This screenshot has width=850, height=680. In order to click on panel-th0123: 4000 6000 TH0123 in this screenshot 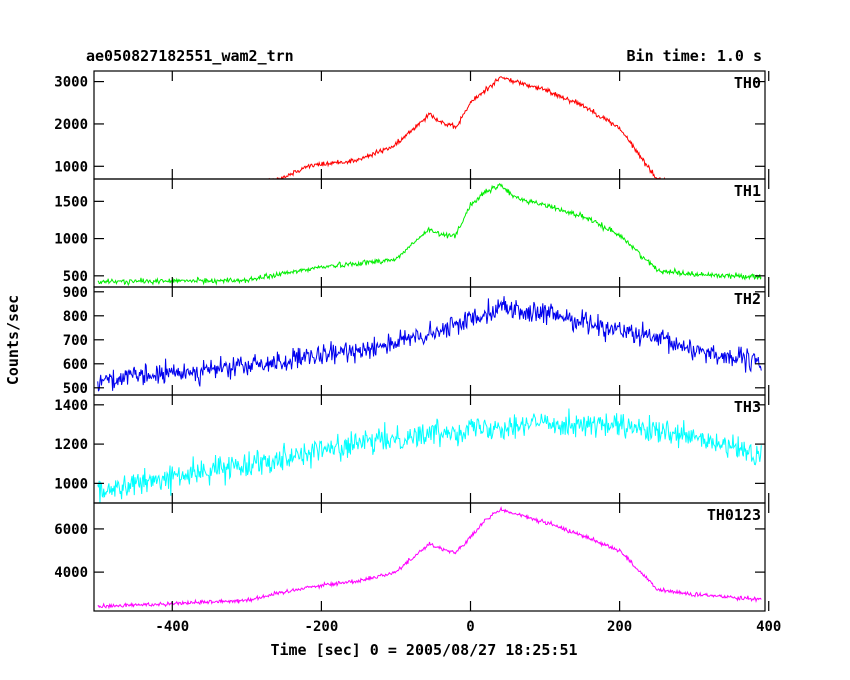, I will do `click(412, 557)`.